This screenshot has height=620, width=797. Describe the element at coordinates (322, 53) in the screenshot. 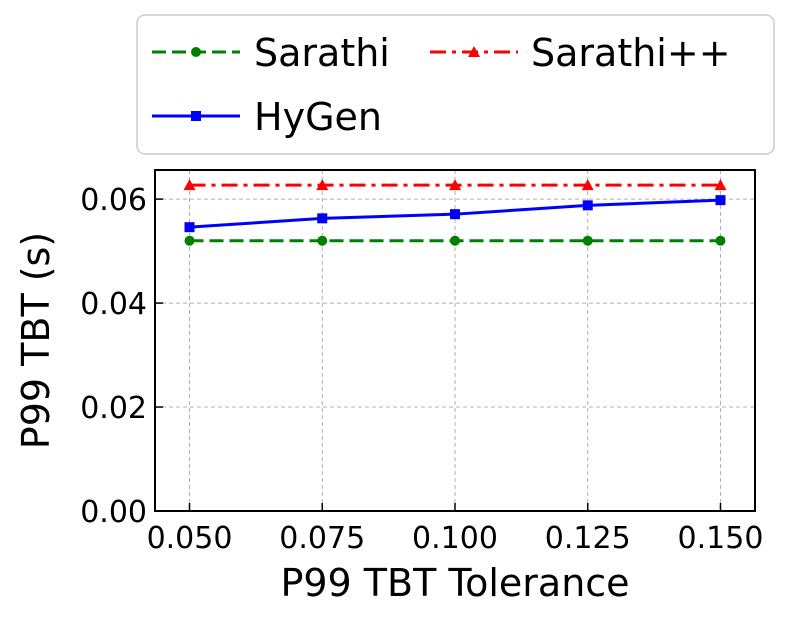

I see `legend-label-Sarathi: Sarathi` at that location.